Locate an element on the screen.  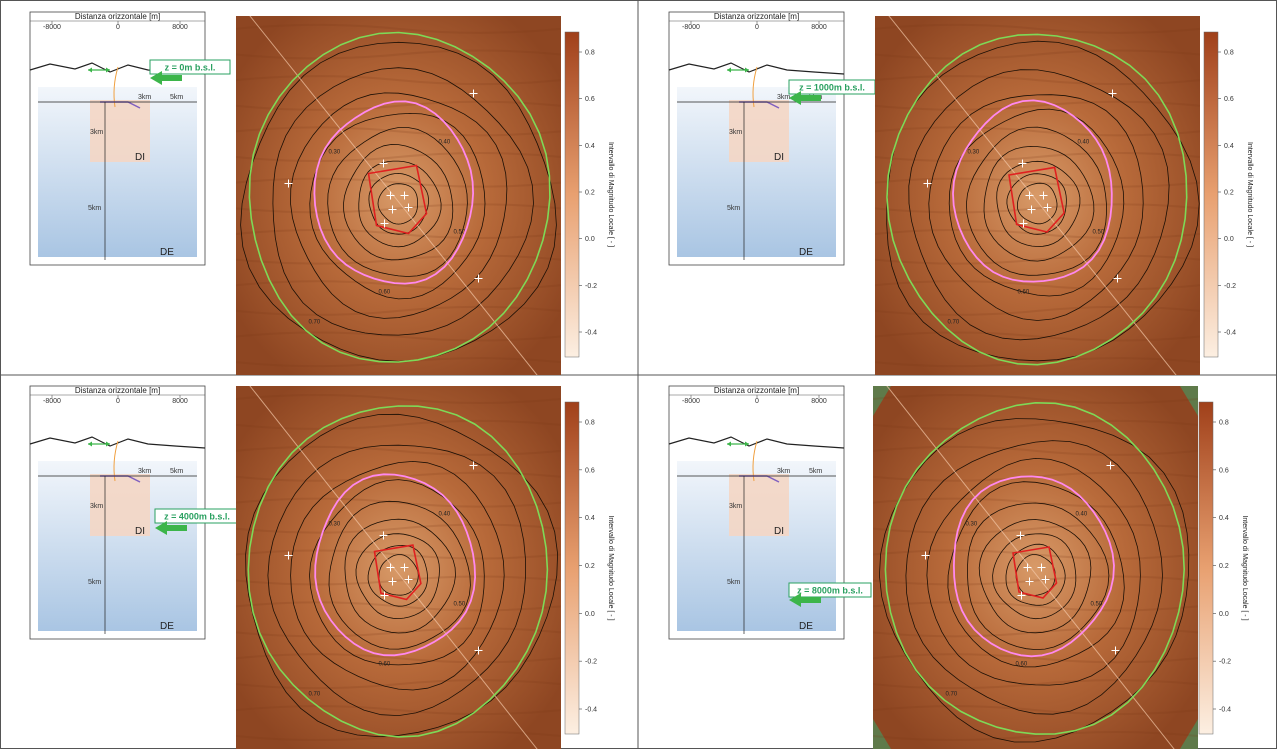
outer-domain-boundary is located at coordinates (399, 197).